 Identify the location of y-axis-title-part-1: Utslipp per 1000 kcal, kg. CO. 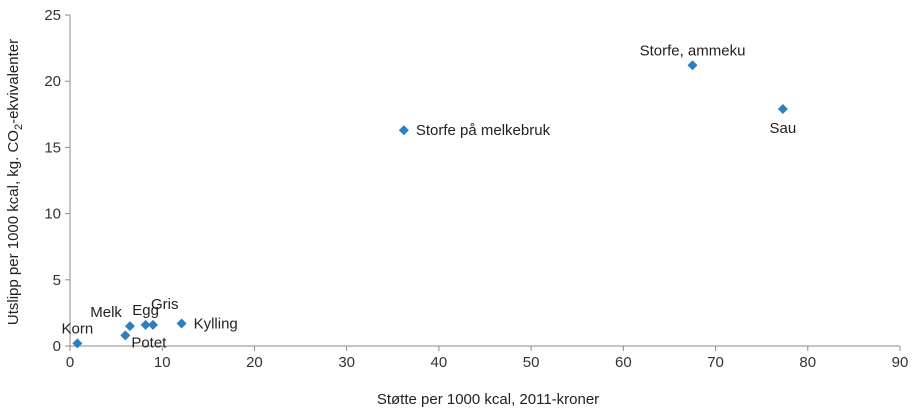
(13, 227).